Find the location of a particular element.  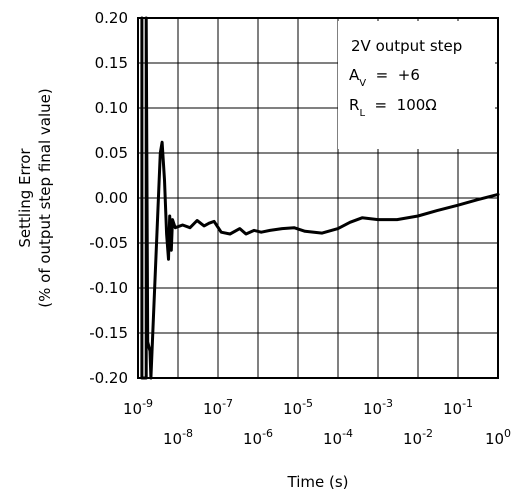

x-tick-label: 10⁻⁶ is located at coordinates (258, 437).